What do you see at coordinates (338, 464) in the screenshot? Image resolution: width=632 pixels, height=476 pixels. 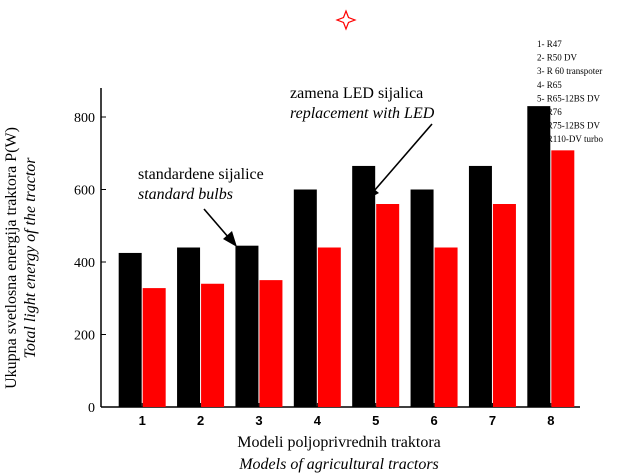 I see `x-axis-title-italic: Models of agricultural tractors` at bounding box center [338, 464].